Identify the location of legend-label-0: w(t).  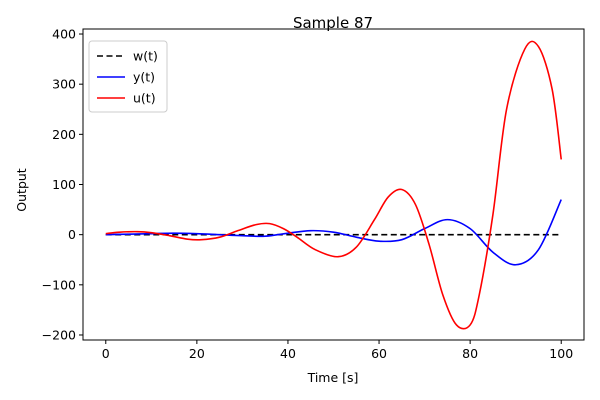
(145, 56).